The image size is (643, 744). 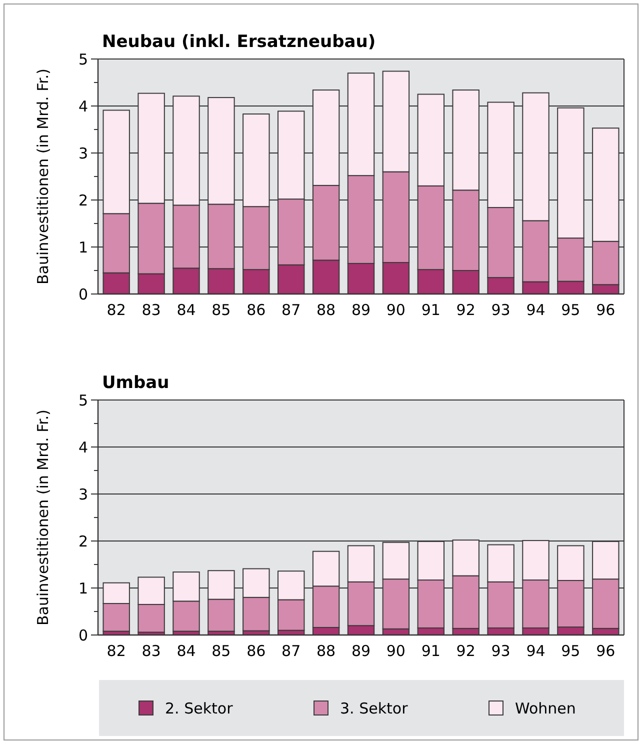 What do you see at coordinates (545, 708) in the screenshot?
I see `legend-label: Wohnen` at bounding box center [545, 708].